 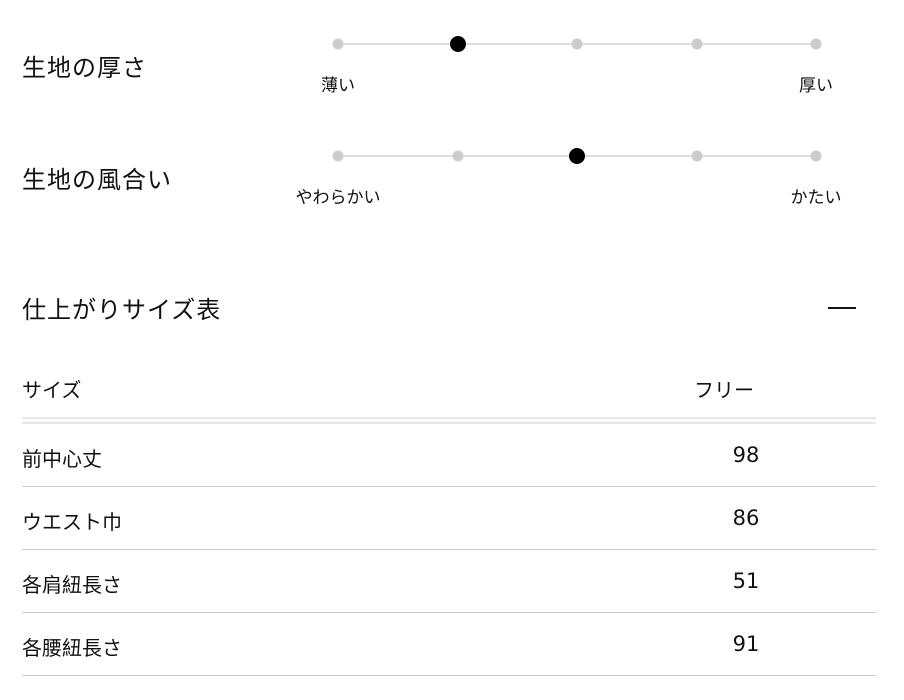 I want to click on table-row: 各腰紐長さ 91, so click(x=449, y=644).